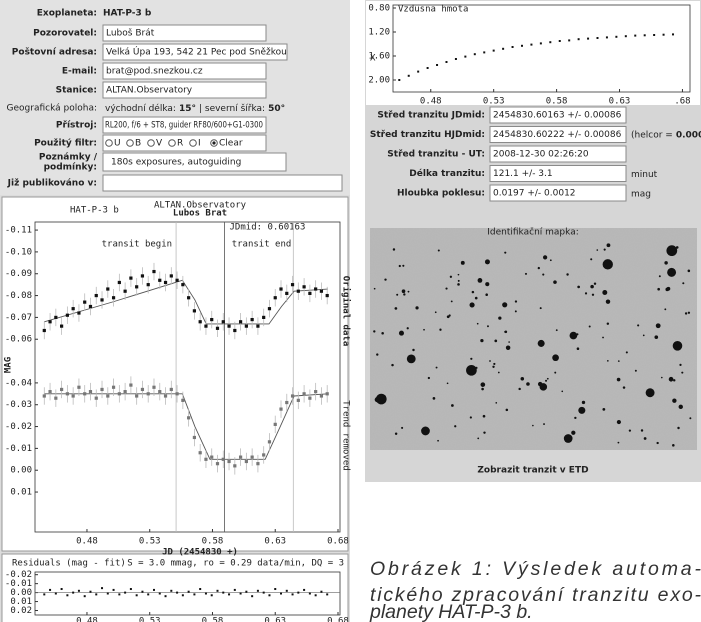 This screenshot has height=622, width=701. I want to click on legend-label: Original data, so click(346, 311).